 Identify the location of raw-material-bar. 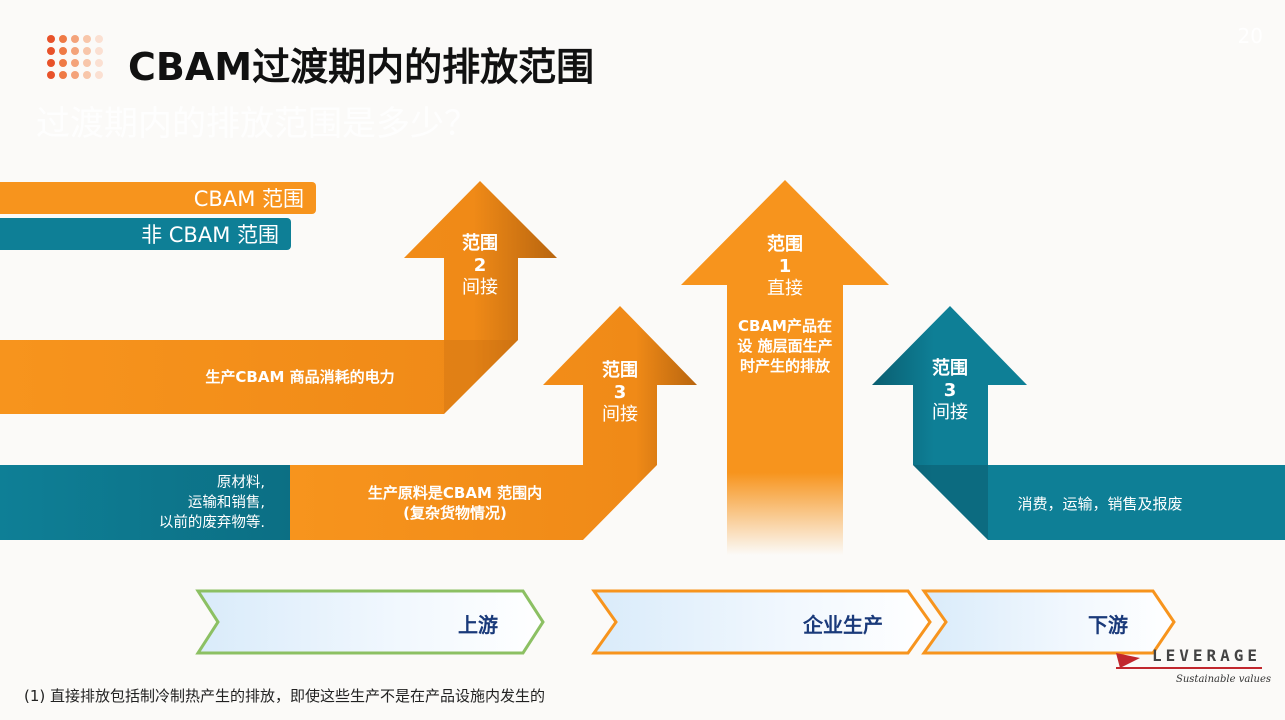
(146, 502).